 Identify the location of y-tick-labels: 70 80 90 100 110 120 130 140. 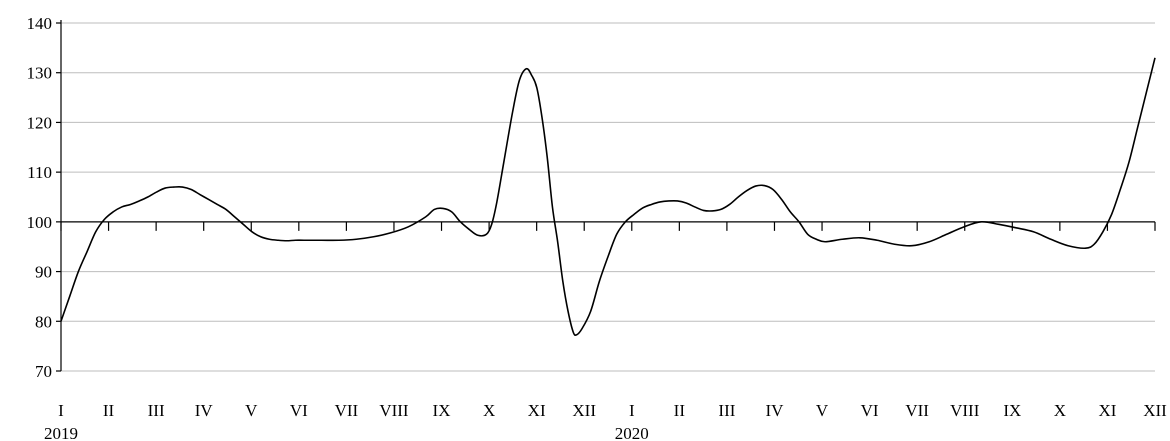
(40, 197).